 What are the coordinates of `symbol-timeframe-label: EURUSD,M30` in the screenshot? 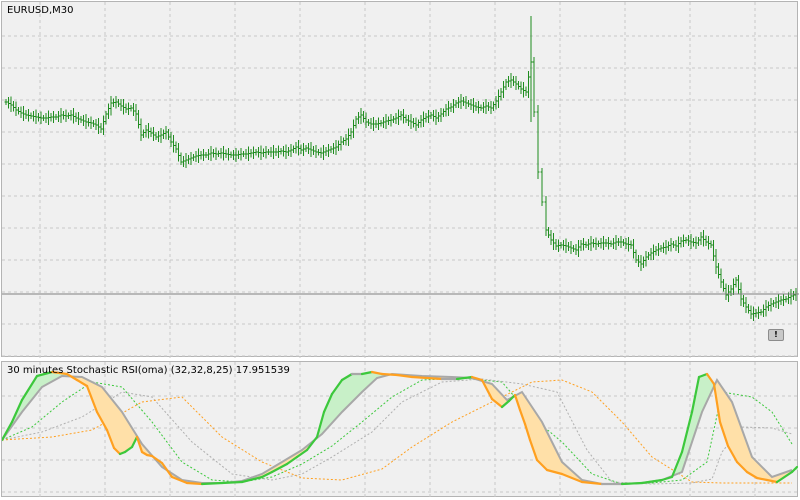 It's located at (40, 10).